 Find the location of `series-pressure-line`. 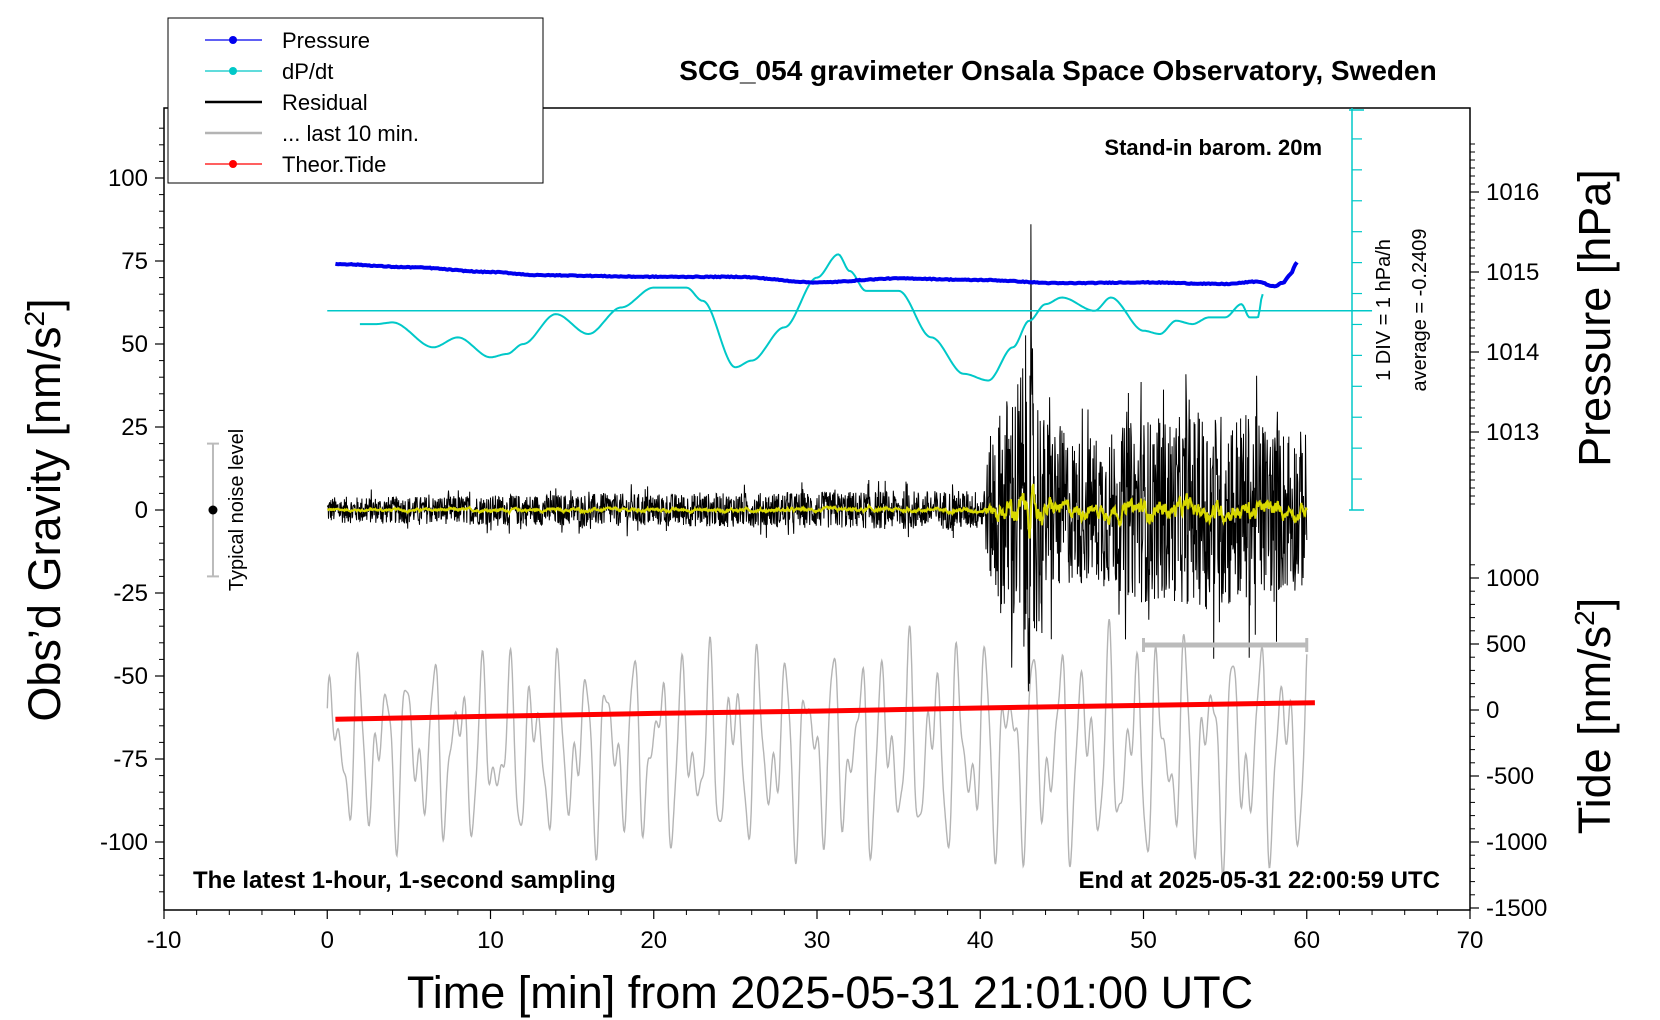

series-pressure-line is located at coordinates (817, 275).